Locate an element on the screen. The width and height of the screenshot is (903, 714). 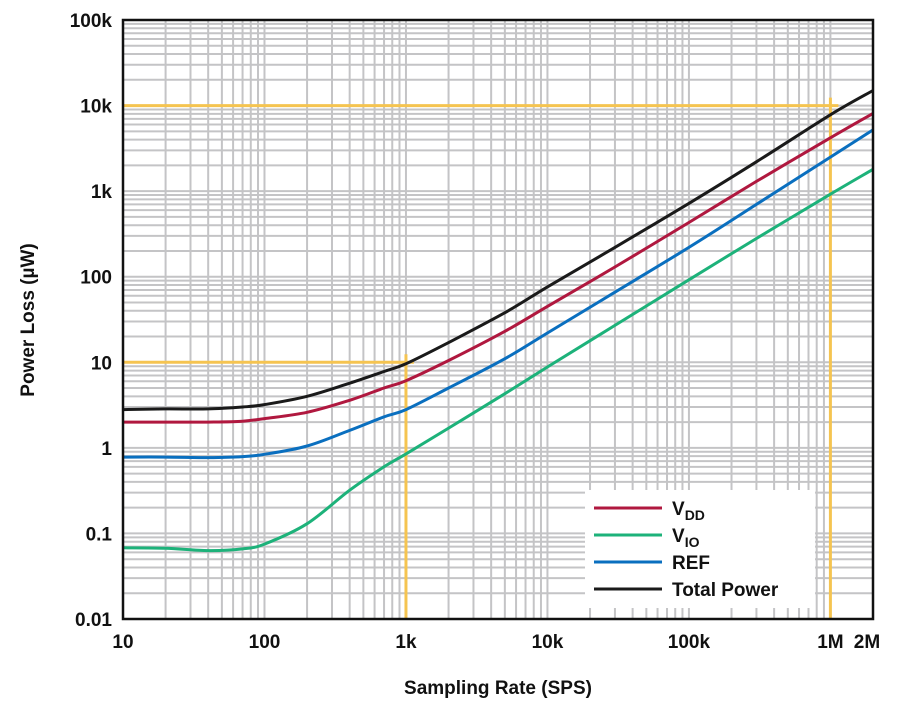
y-tick-label: 1 is located at coordinates (106, 449).